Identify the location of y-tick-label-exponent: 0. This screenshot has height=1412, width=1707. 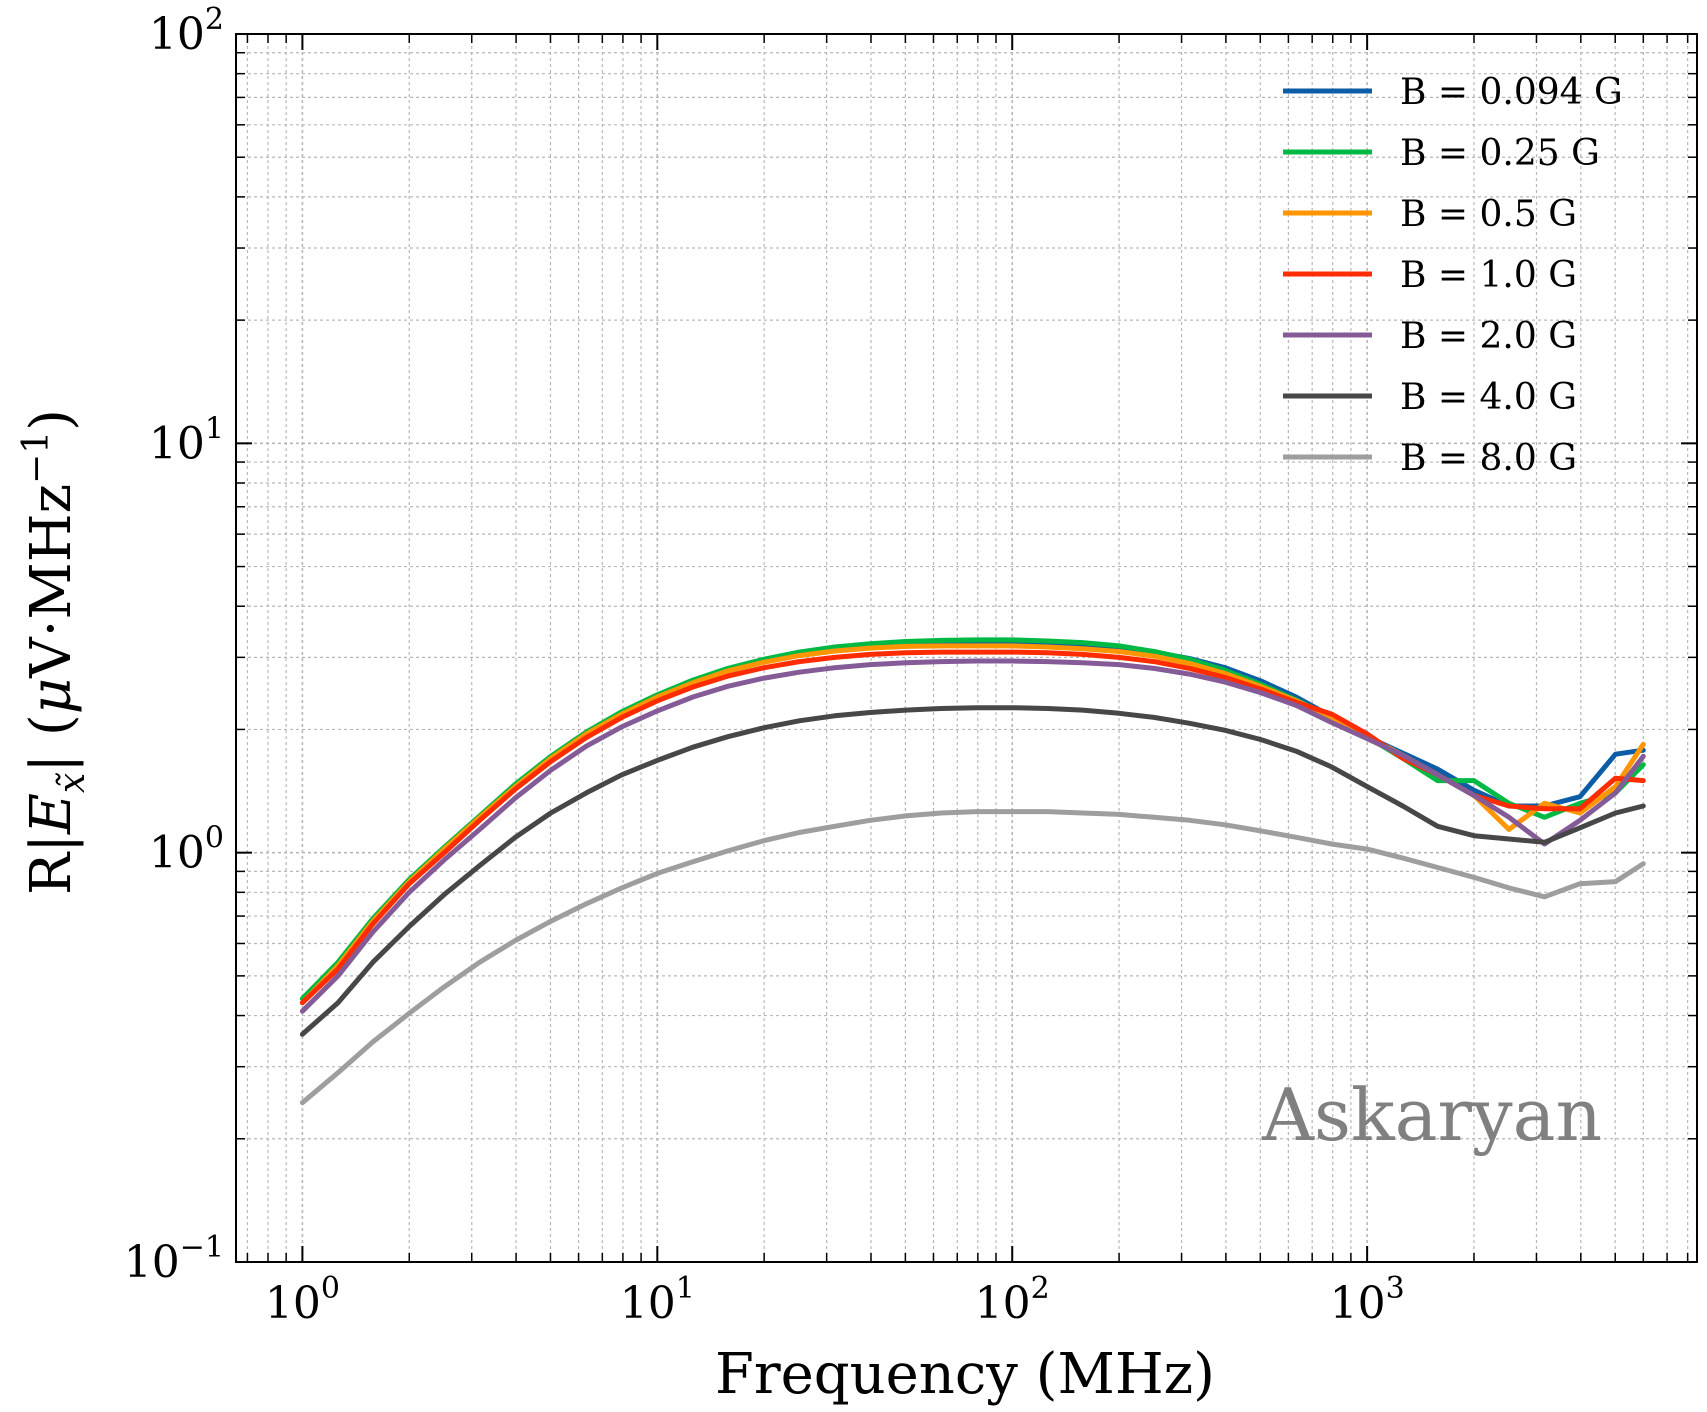
(214, 838).